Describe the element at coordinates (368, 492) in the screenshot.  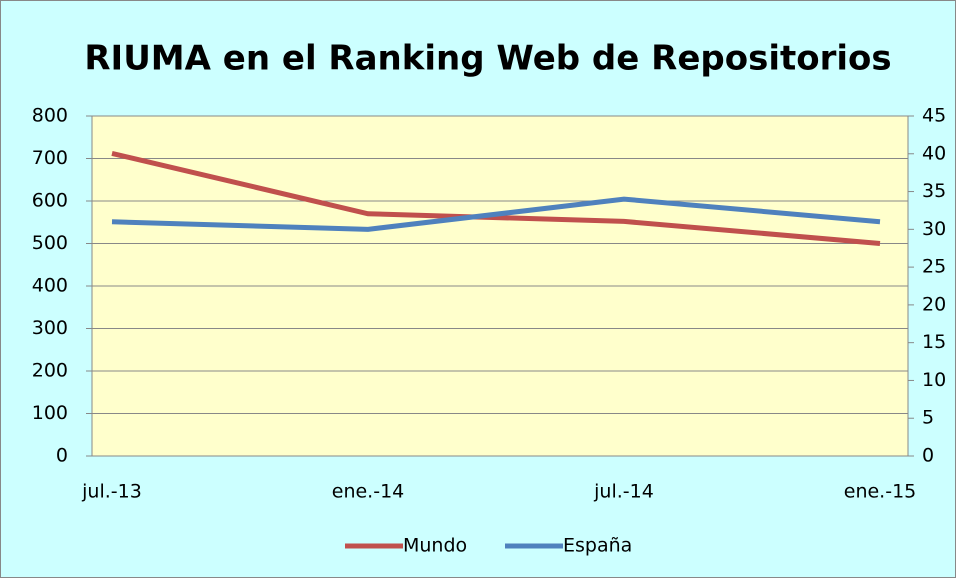
I see `x-tick-label: ene.-14` at that location.